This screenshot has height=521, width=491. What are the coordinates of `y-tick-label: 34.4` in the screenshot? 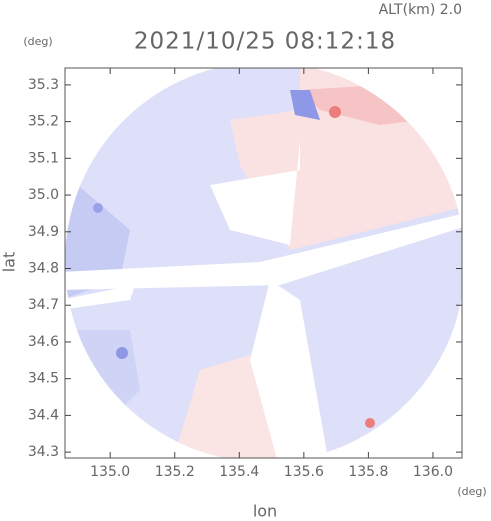 It's located at (43, 415).